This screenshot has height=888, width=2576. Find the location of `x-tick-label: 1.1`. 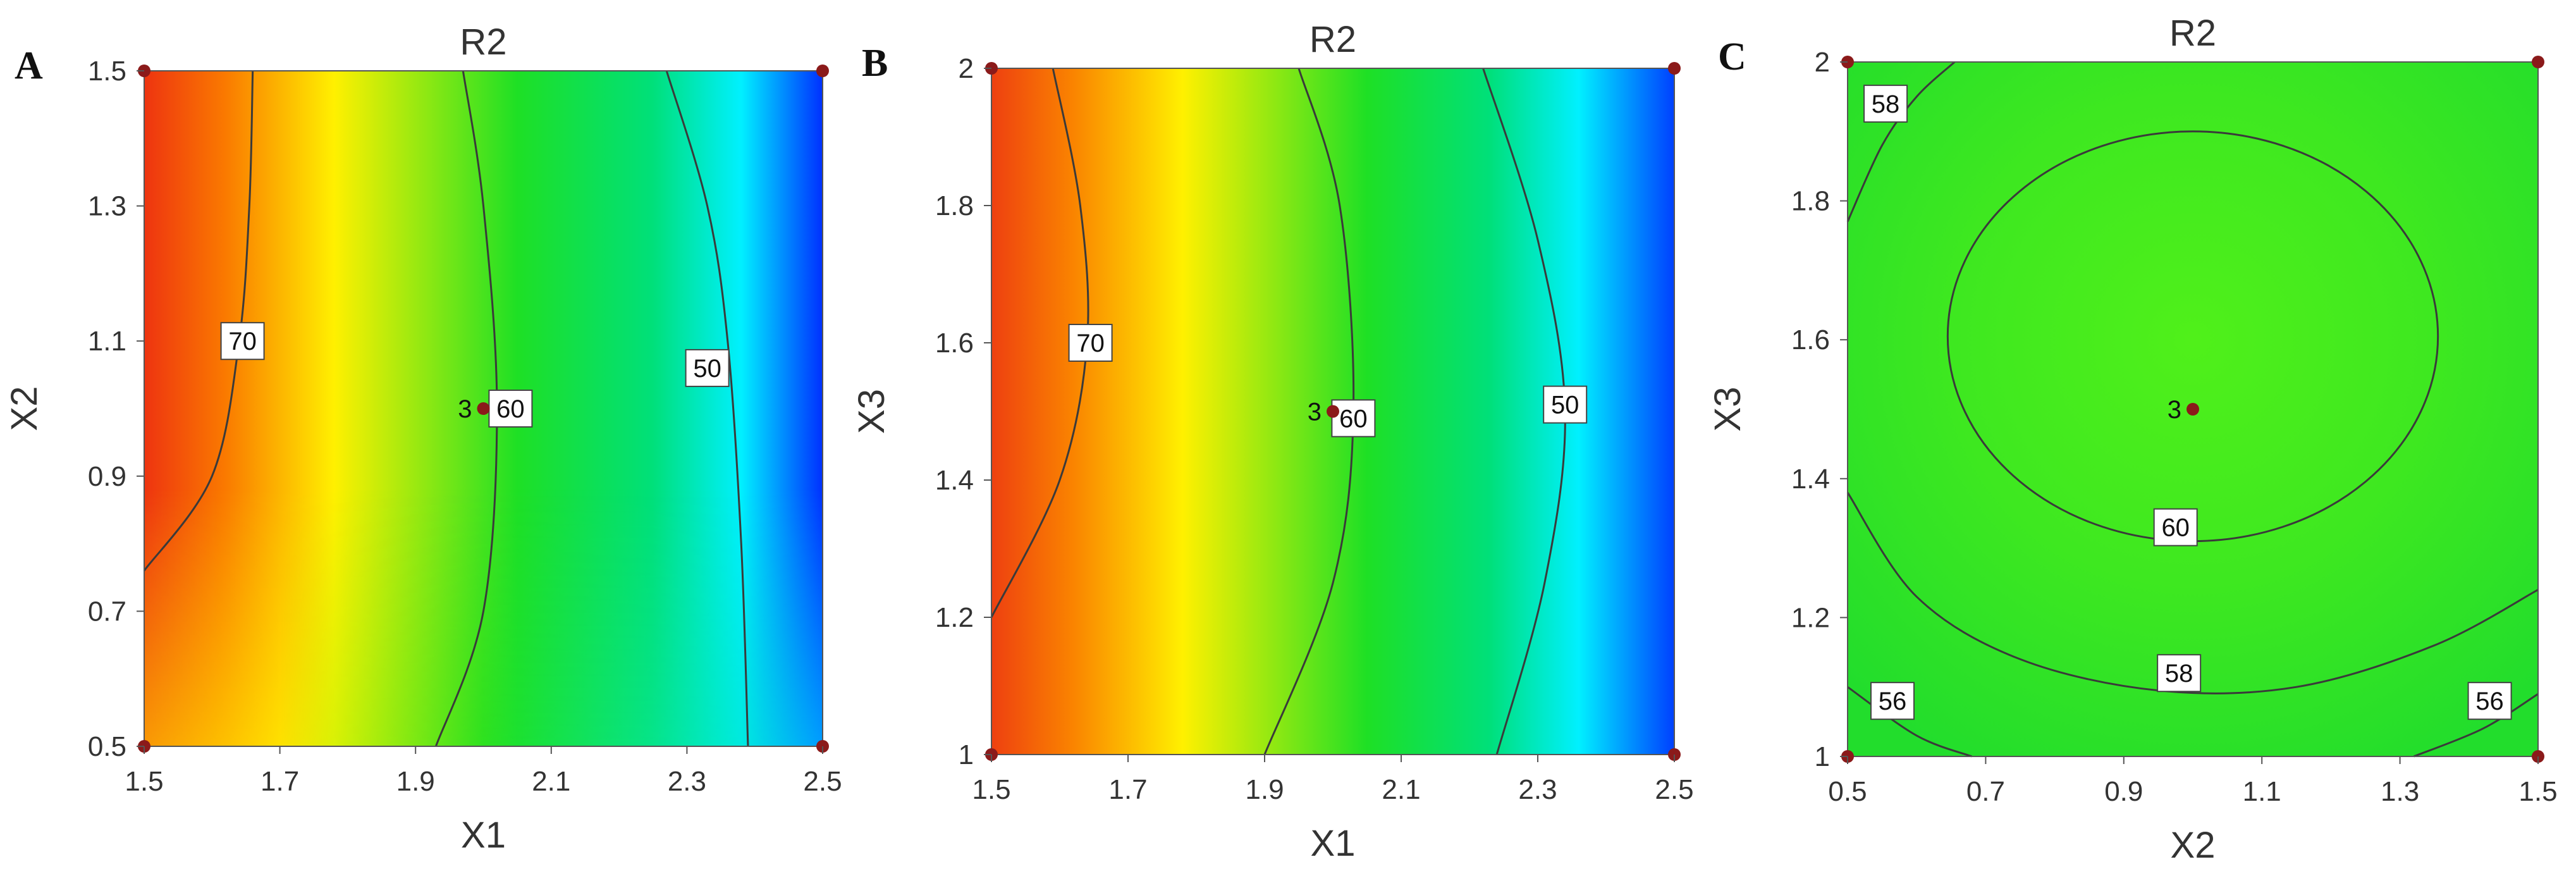

x-tick-label: 1.1 is located at coordinates (2262, 791).